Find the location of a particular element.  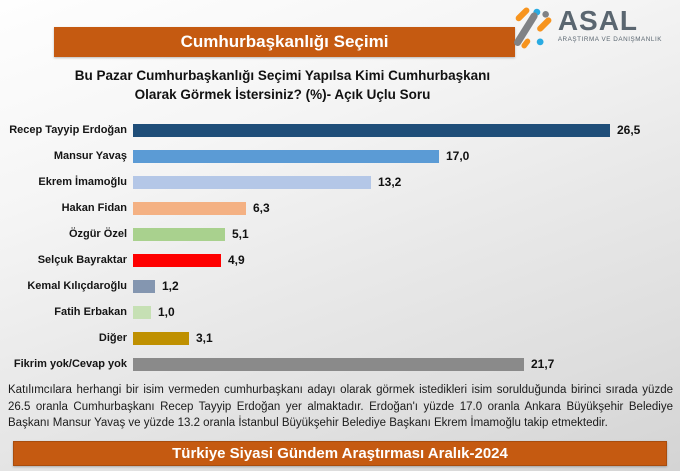

category-label: Selçuk Bayraktar is located at coordinates (82, 260).